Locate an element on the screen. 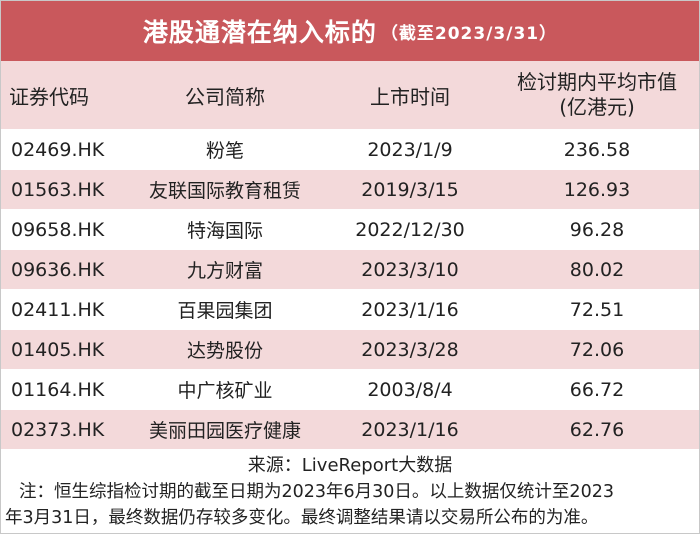  cell-cap: 72.06 is located at coordinates (597, 349).